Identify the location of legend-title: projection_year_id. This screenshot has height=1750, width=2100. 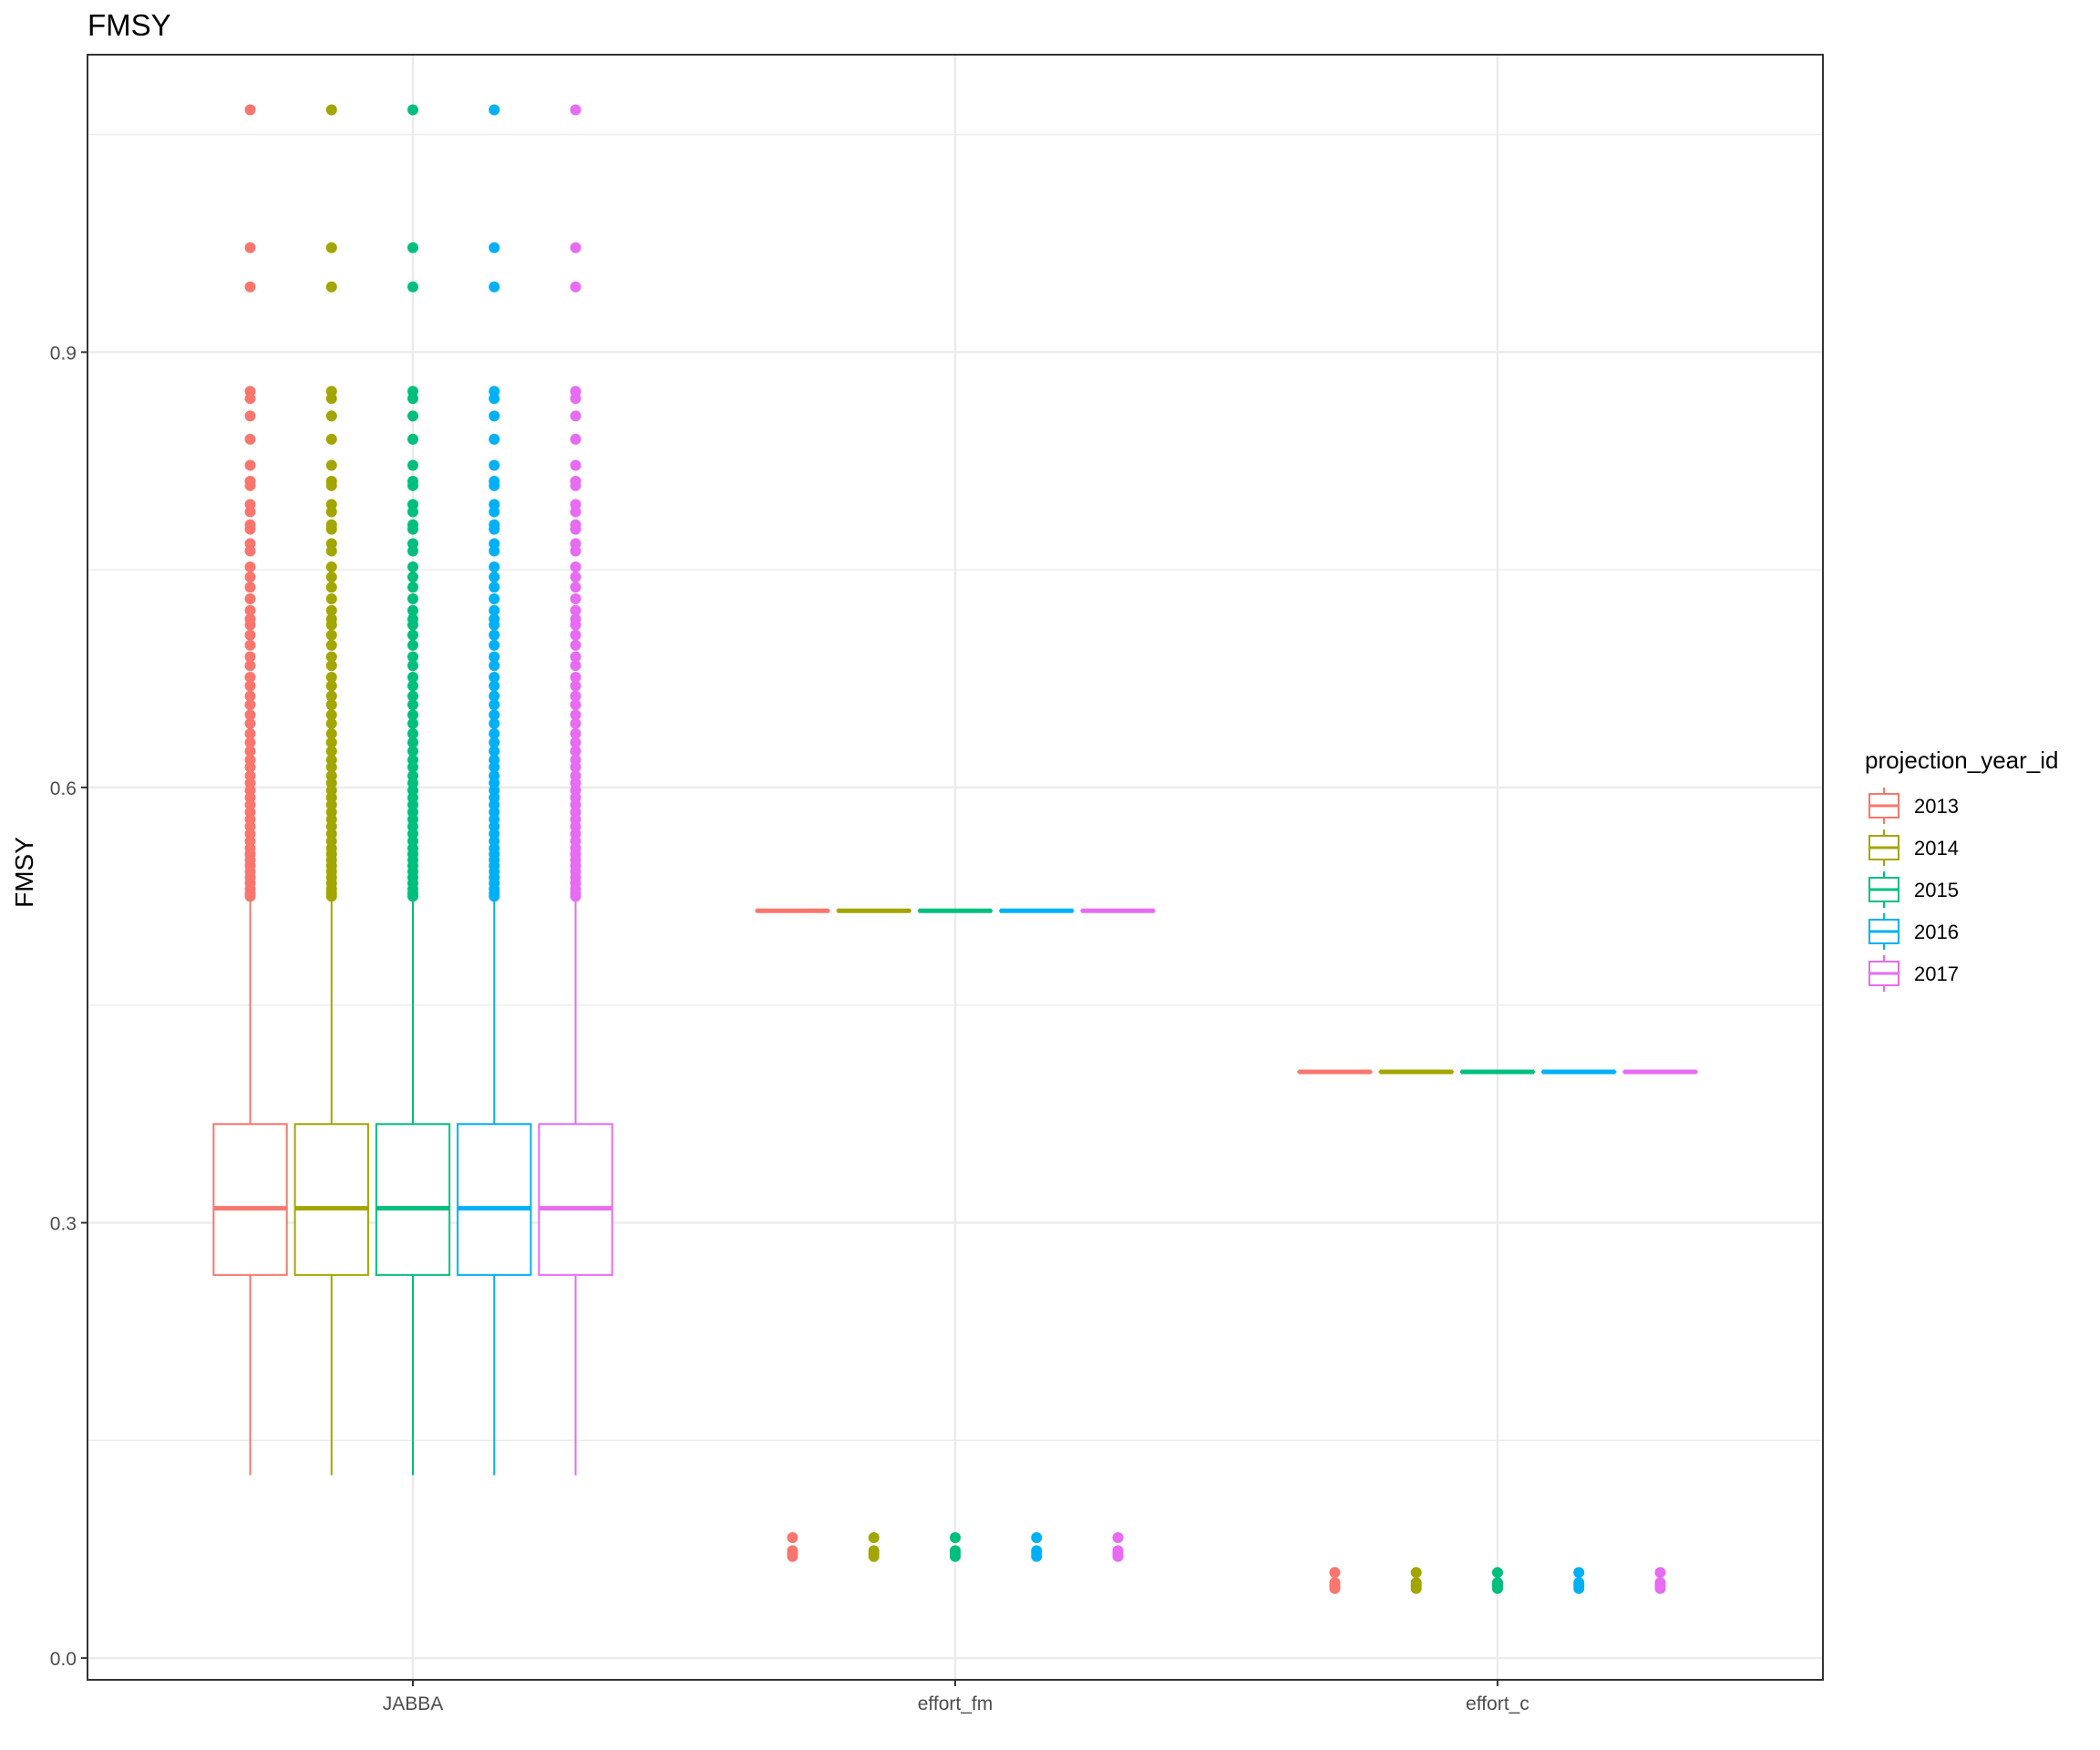
(1962, 760).